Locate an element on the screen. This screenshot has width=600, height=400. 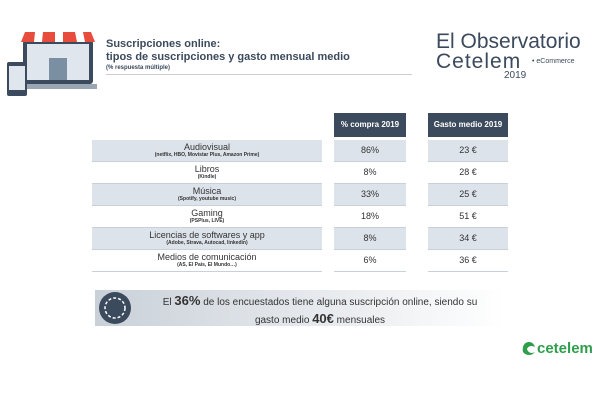
label-cell: Gaming (PSPlus, LIVE) is located at coordinates (207, 217).